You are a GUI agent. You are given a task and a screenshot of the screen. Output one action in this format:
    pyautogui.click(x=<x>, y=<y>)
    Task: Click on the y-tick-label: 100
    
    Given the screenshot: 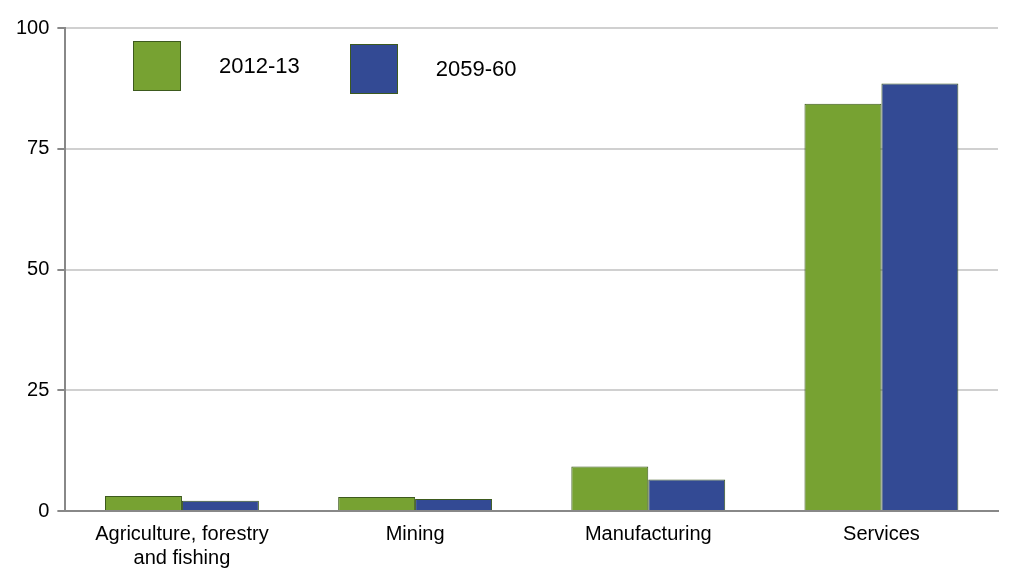 What is the action you would take?
    pyautogui.click(x=32, y=26)
    